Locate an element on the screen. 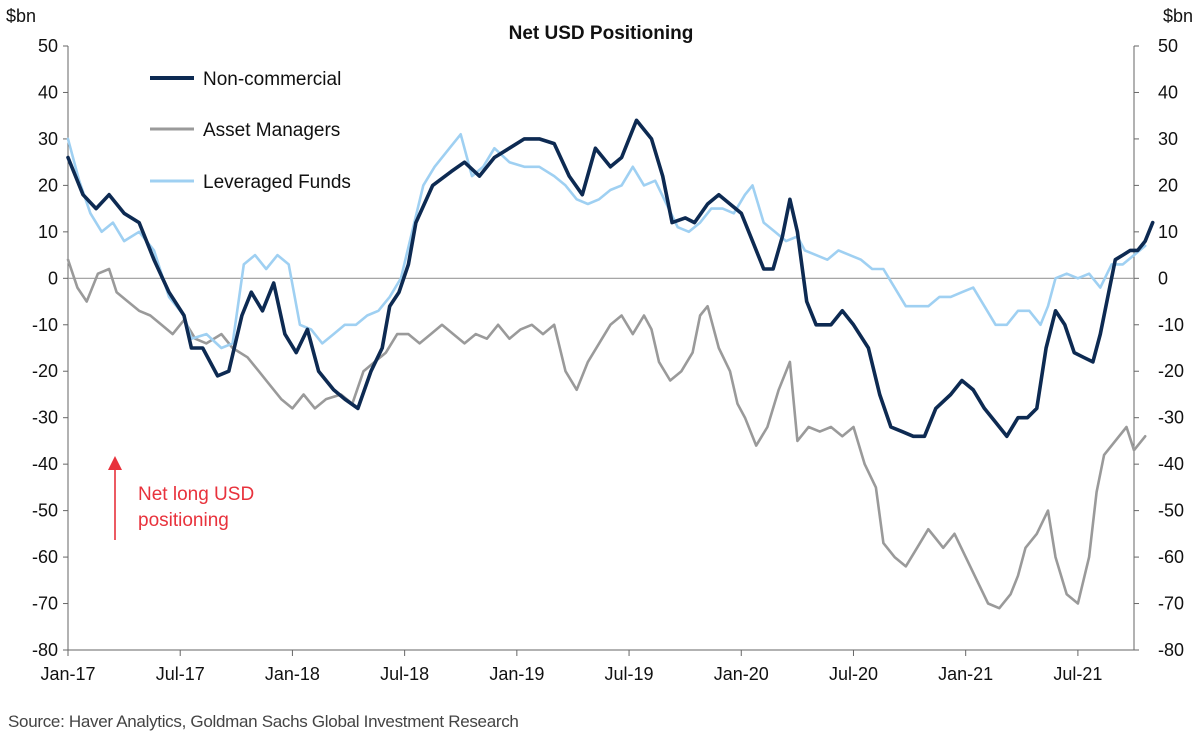 Image resolution: width=1200 pixels, height=738 pixels. y-tick-label-left: 30 is located at coordinates (48, 139).